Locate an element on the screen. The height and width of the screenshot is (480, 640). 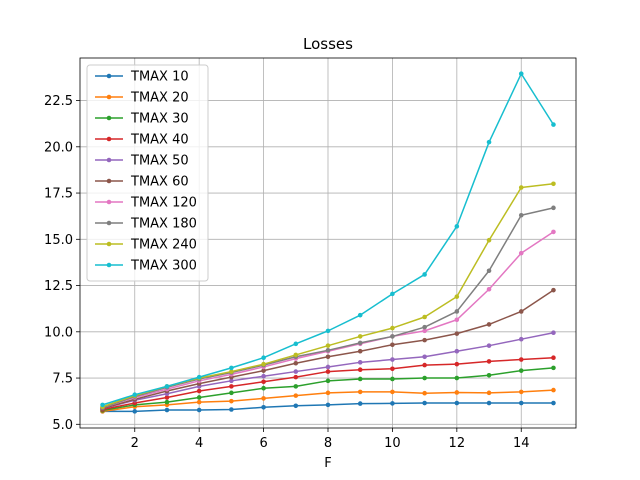
legend-label: TMAX 20 is located at coordinates (159, 98).